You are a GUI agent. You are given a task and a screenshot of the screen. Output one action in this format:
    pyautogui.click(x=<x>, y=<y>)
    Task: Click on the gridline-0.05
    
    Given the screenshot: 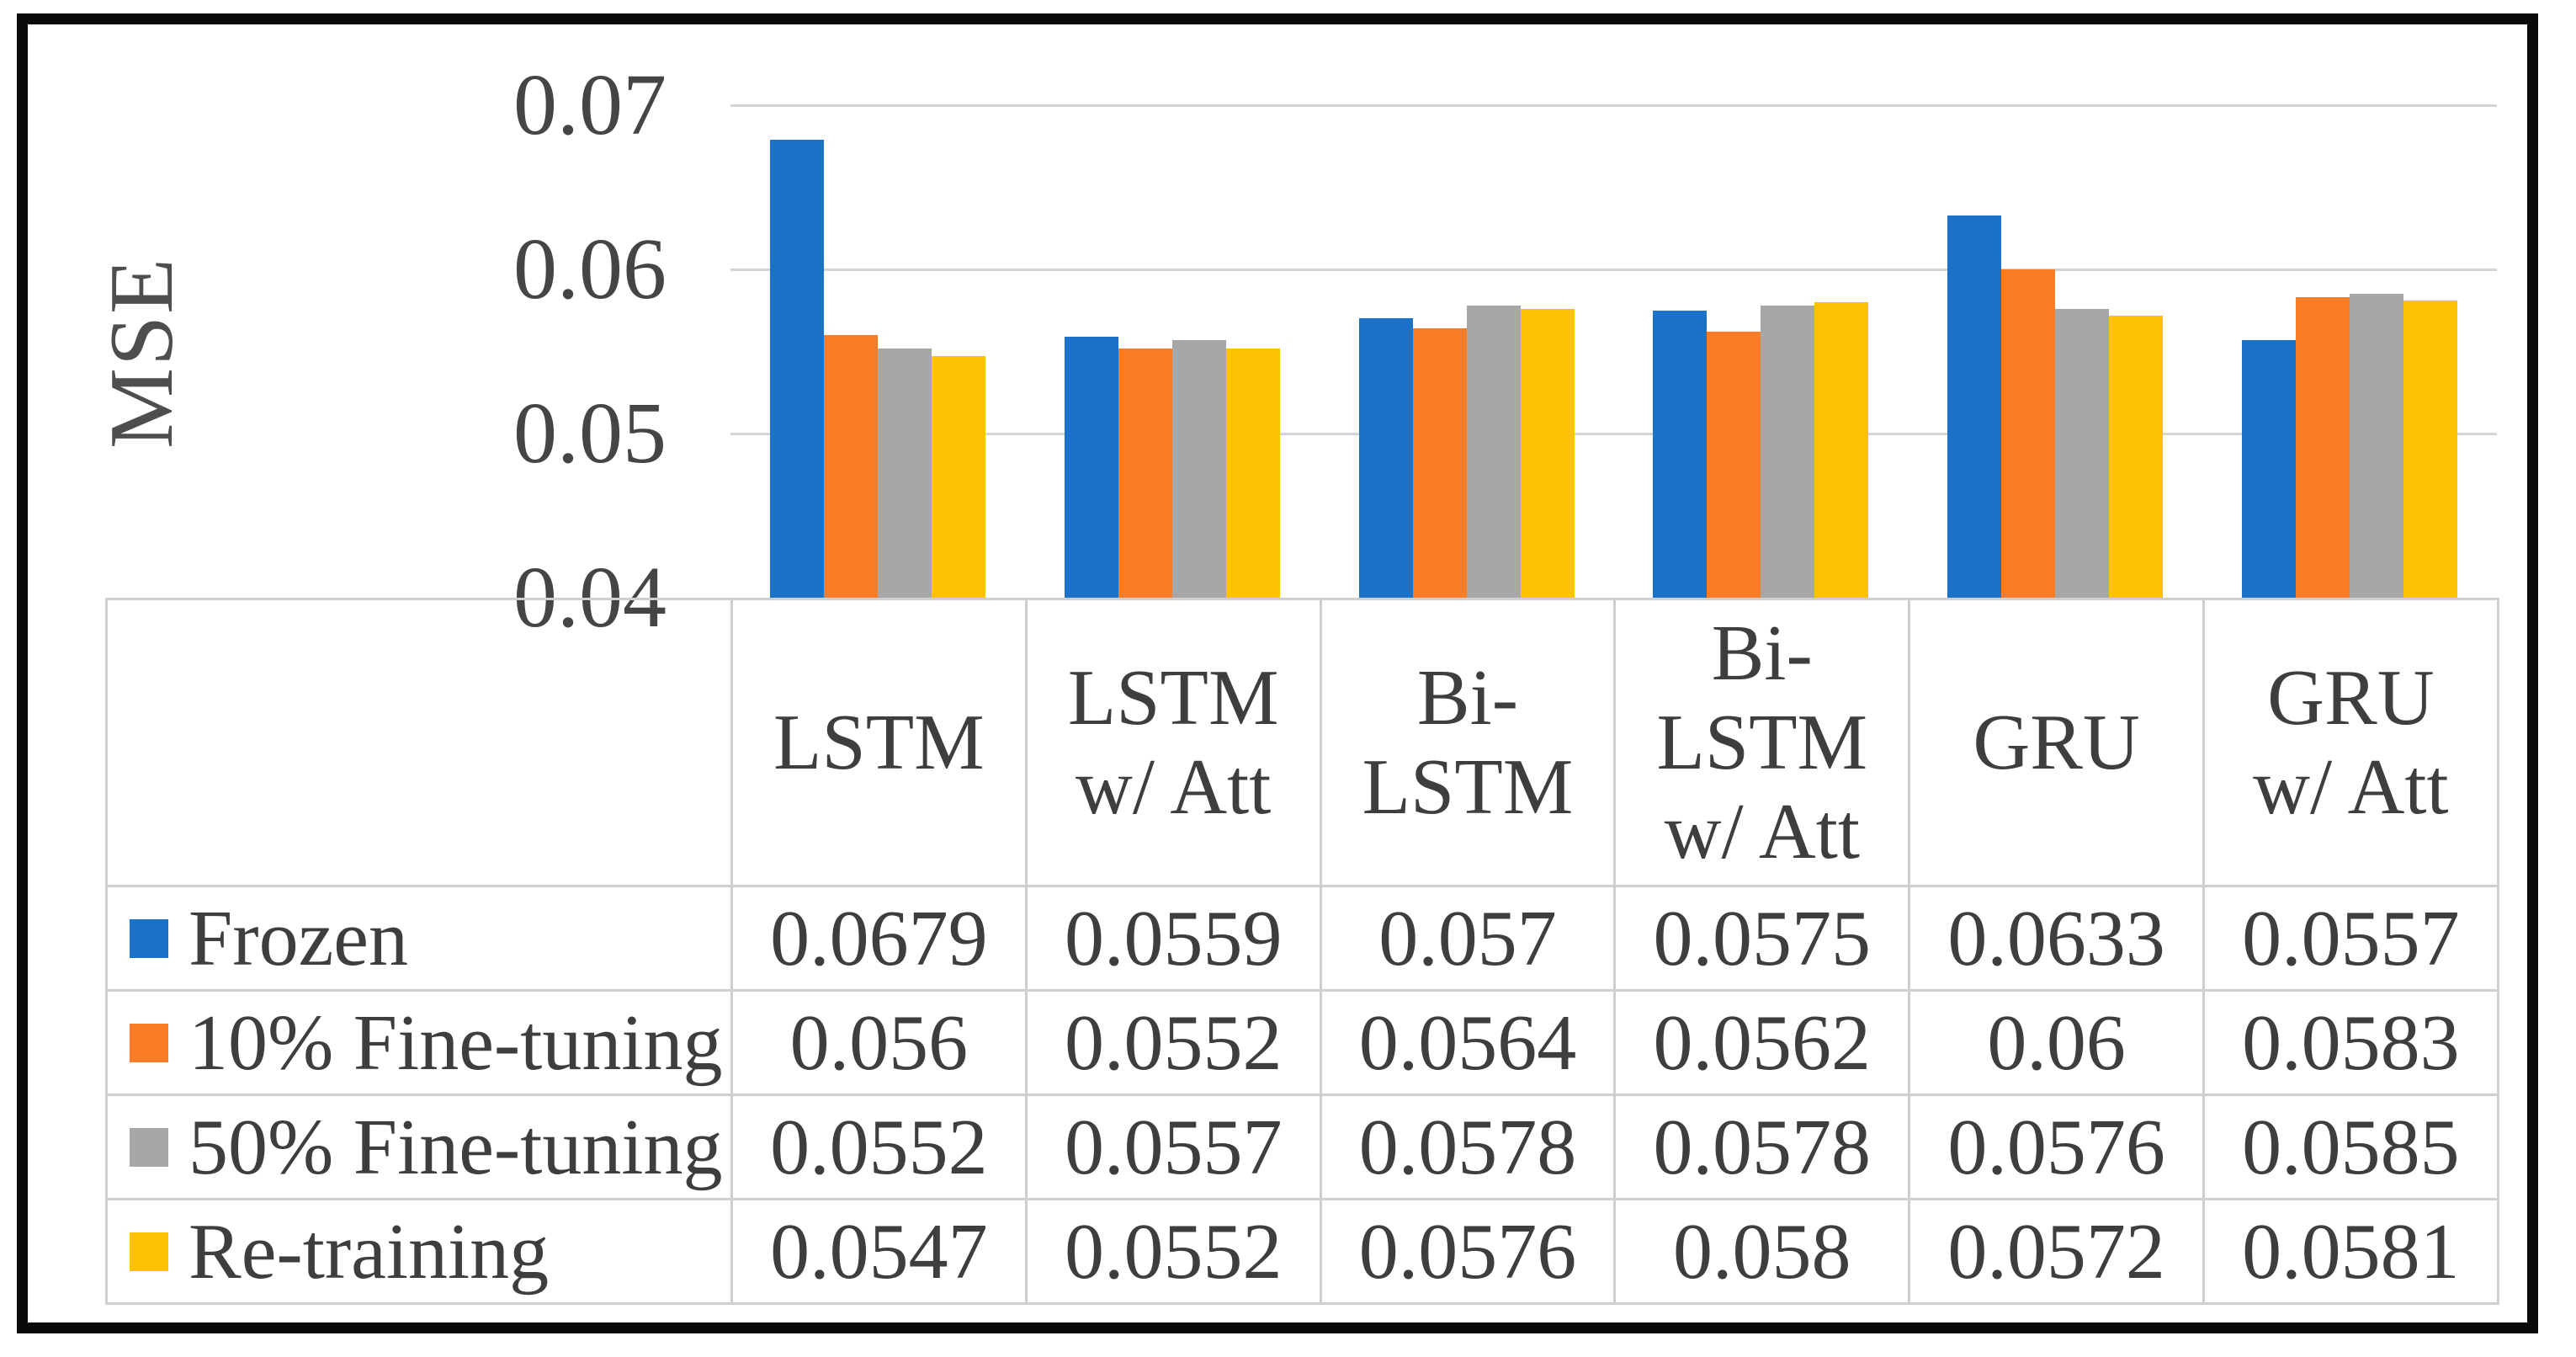 What is the action you would take?
    pyautogui.click(x=1613, y=434)
    